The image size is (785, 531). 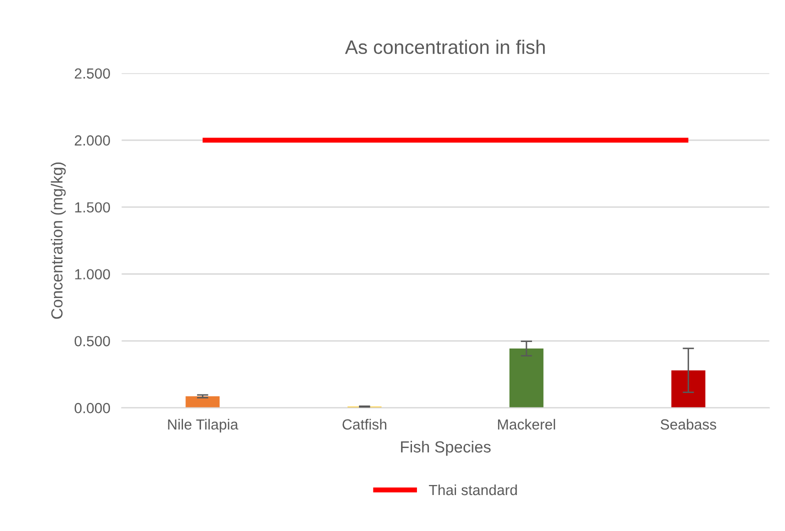 What do you see at coordinates (92, 274) in the screenshot?
I see `y-tick-label: 1.000` at bounding box center [92, 274].